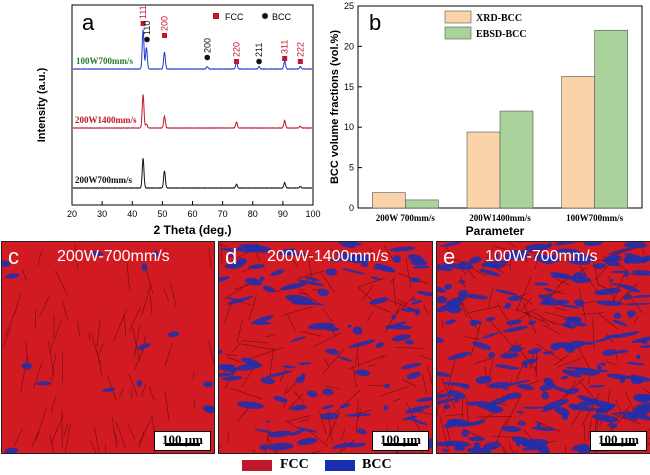  Describe the element at coordinates (108, 347) in the screenshot. I see `ebsd-phase-map` at that location.